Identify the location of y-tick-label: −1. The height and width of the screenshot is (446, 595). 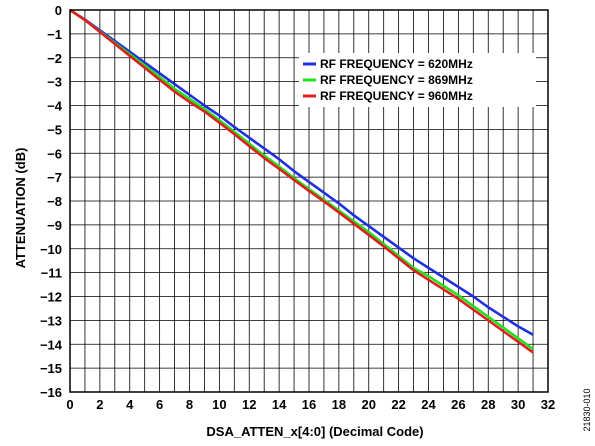
(54, 34).